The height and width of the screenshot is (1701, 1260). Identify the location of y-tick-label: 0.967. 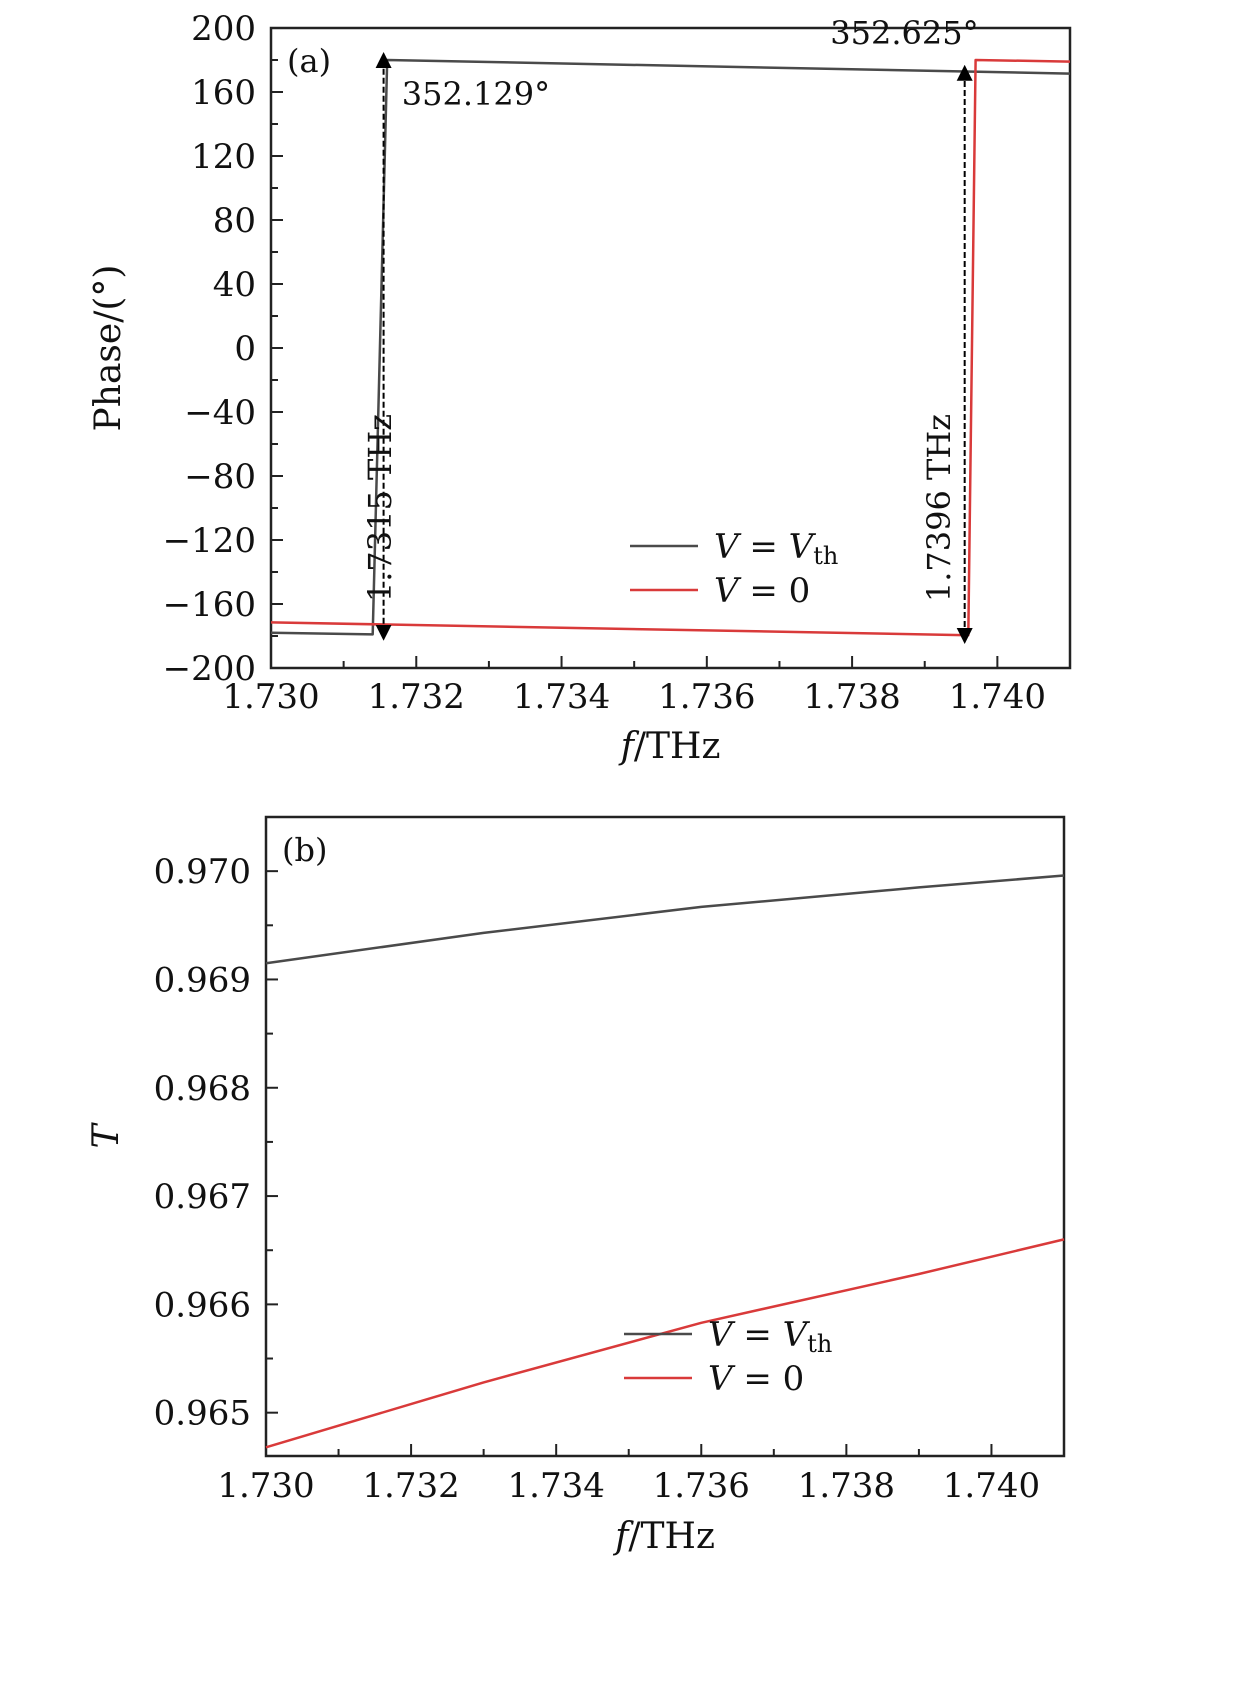
(202, 1197).